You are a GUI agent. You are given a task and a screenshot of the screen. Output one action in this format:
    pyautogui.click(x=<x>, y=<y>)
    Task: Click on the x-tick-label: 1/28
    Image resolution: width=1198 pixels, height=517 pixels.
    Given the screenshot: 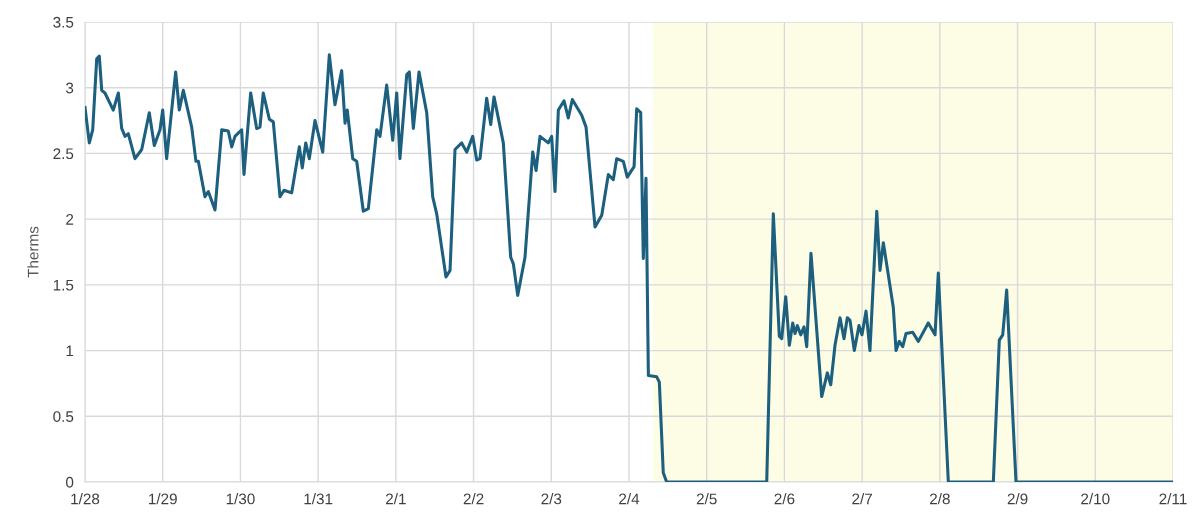 What is the action you would take?
    pyautogui.click(x=85, y=499)
    